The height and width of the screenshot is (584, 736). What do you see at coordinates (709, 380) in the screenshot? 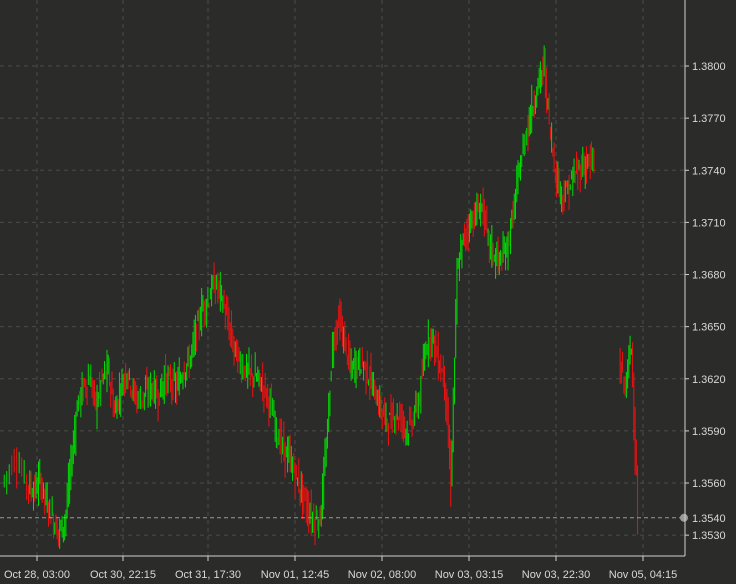
I see `y-tick-label: 1.3620` at bounding box center [709, 380].